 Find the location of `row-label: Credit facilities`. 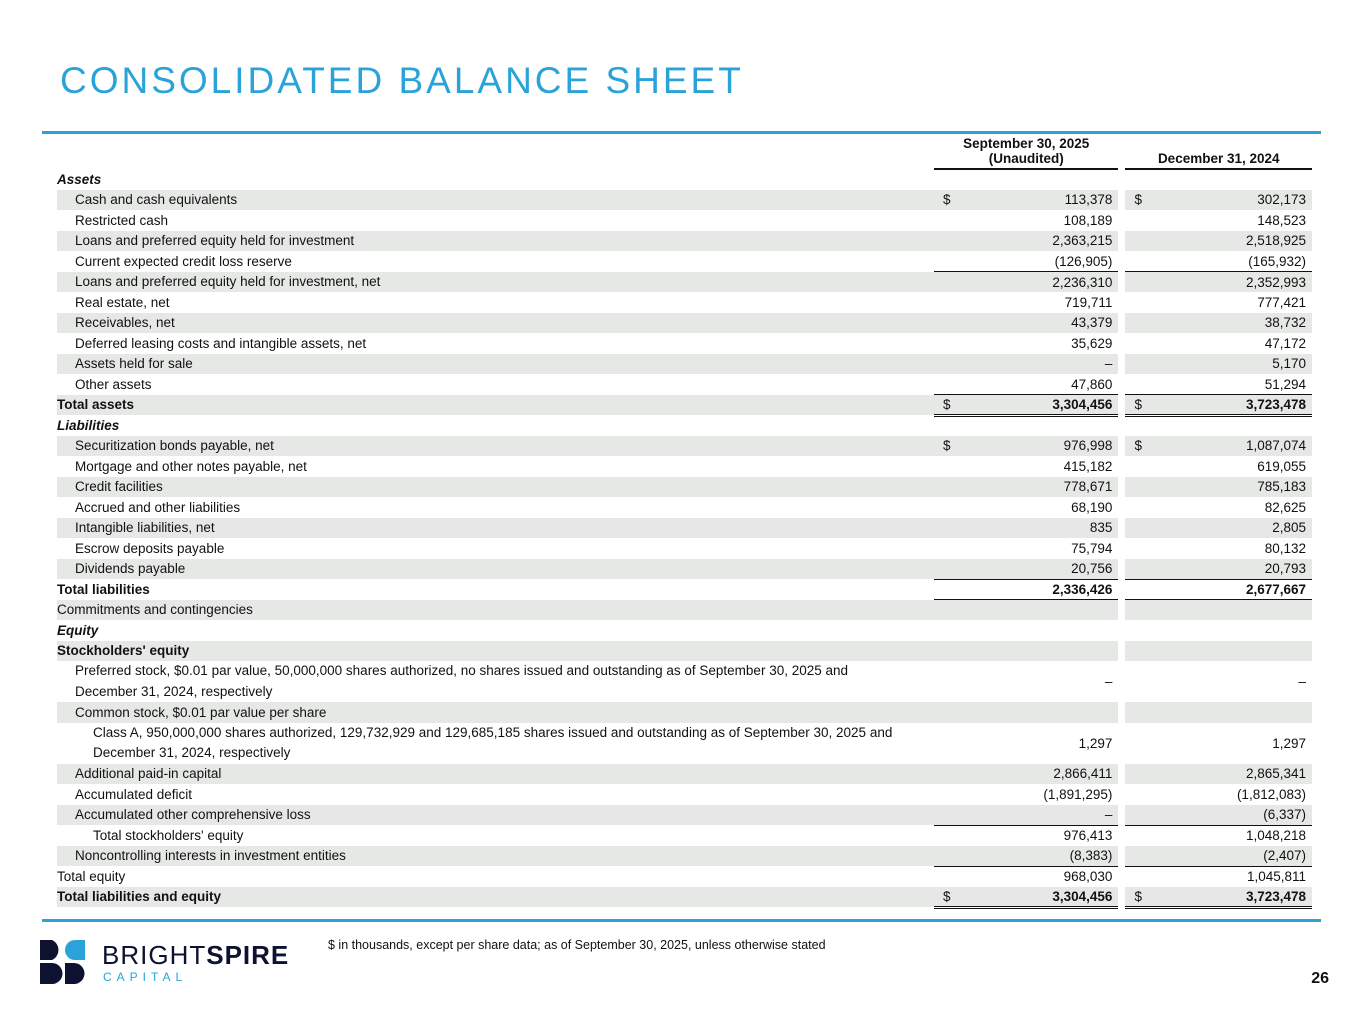

row-label: Credit facilities is located at coordinates (495, 486).